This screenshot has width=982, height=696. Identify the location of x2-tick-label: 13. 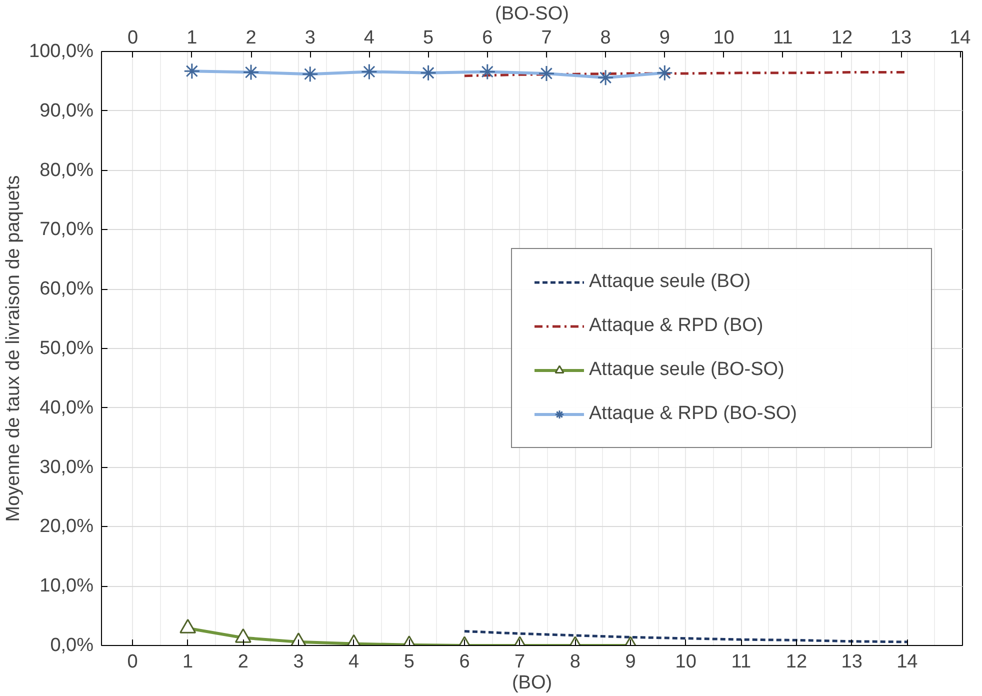
(901, 38).